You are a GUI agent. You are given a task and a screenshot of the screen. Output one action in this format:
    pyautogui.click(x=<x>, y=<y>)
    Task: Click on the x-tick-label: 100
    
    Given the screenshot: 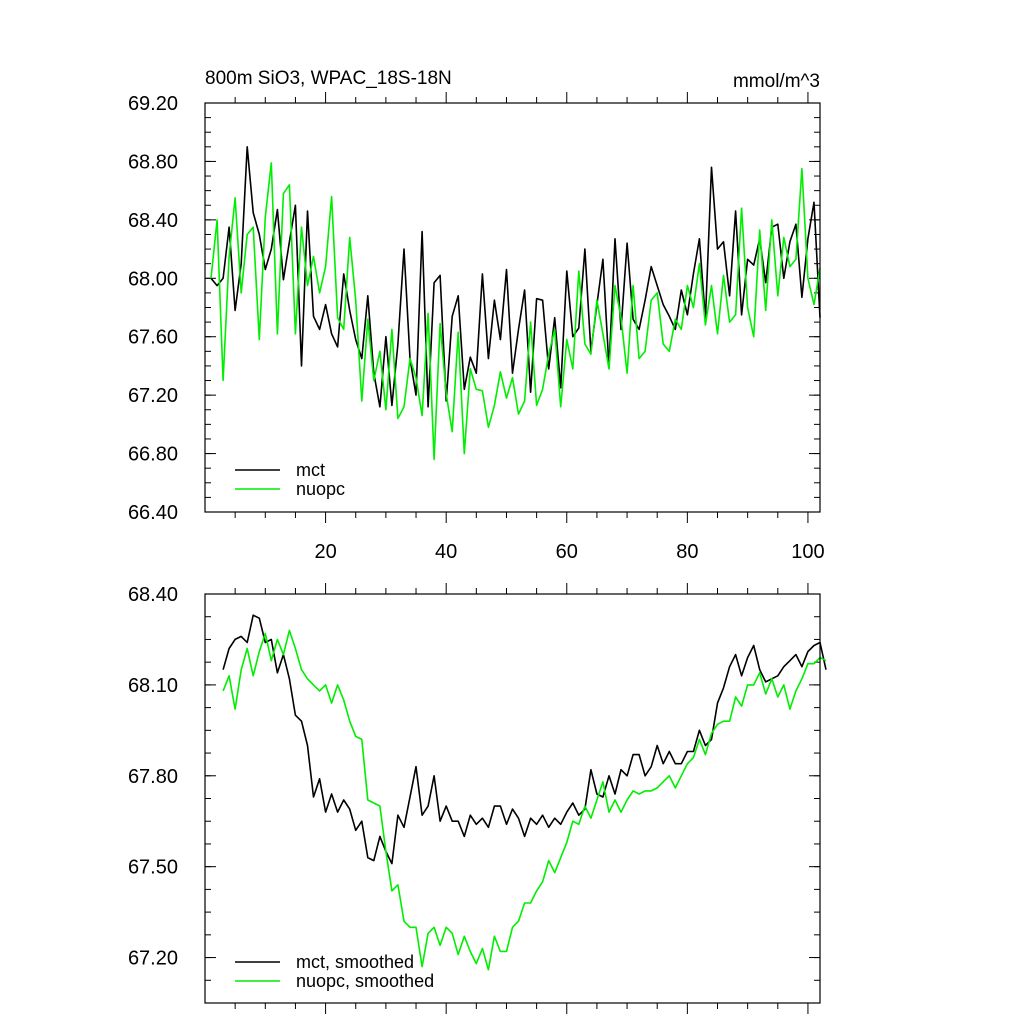 What is the action you would take?
    pyautogui.click(x=807, y=552)
    